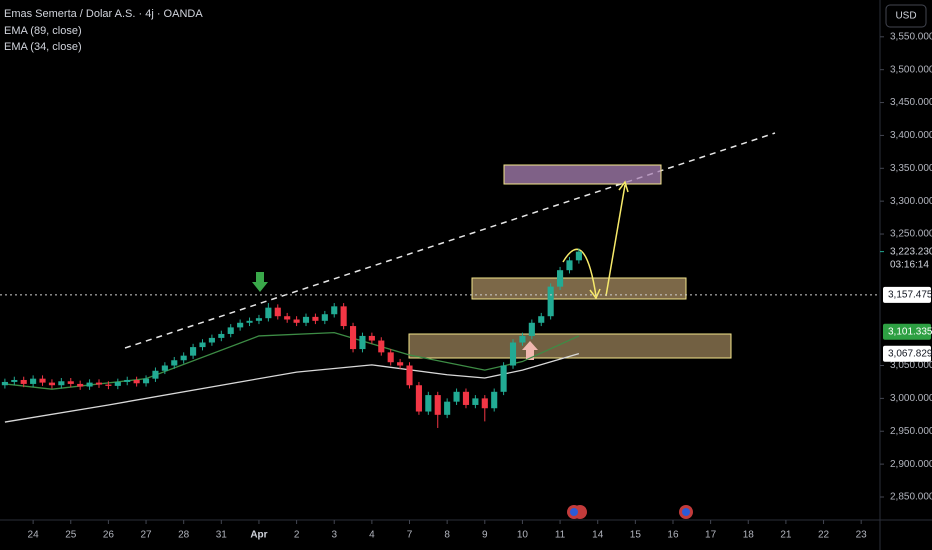 Image resolution: width=932 pixels, height=550 pixels. Describe the element at coordinates (911, 201) in the screenshot. I see `y-tick-label: 3,300.000` at that location.